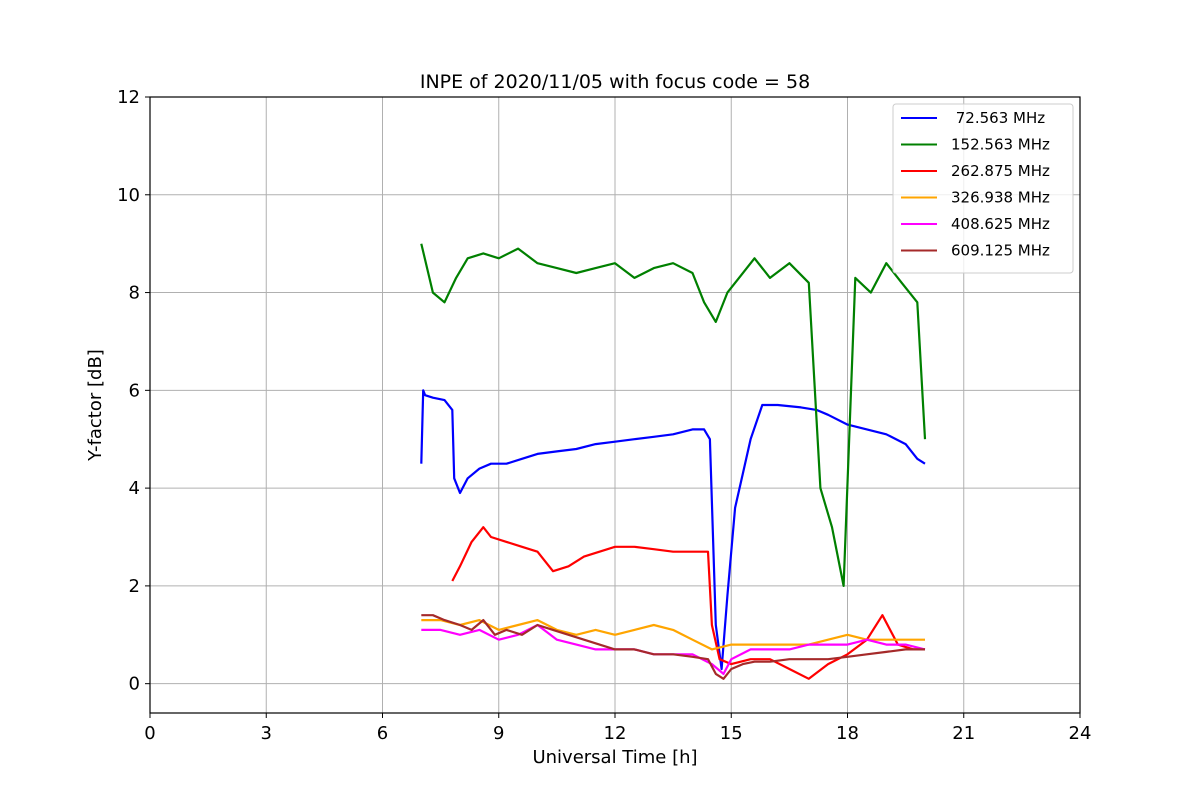  I want to click on series-line-408-625-mhz, so click(673, 649).